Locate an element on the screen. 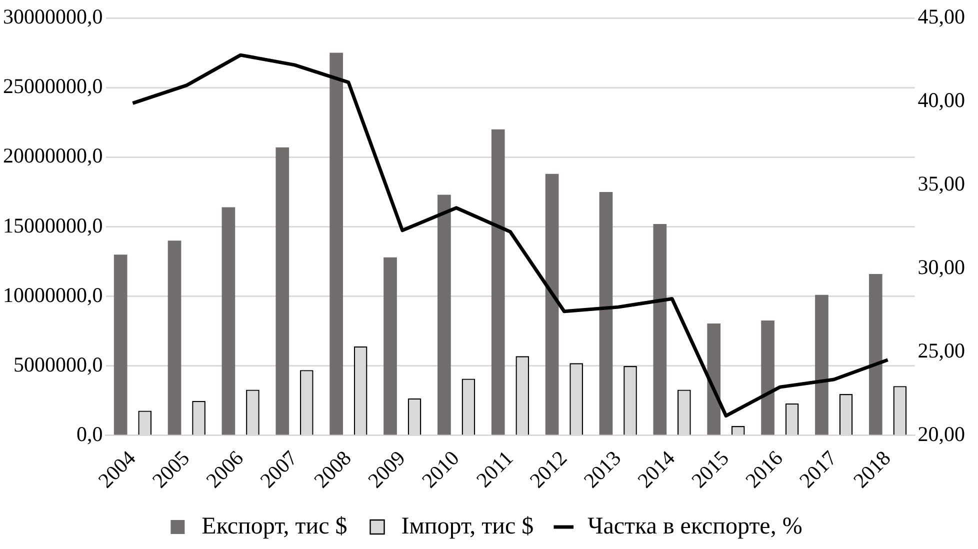 This screenshot has width=978, height=549. y-tick-label: 15000000,0 is located at coordinates (53, 225).